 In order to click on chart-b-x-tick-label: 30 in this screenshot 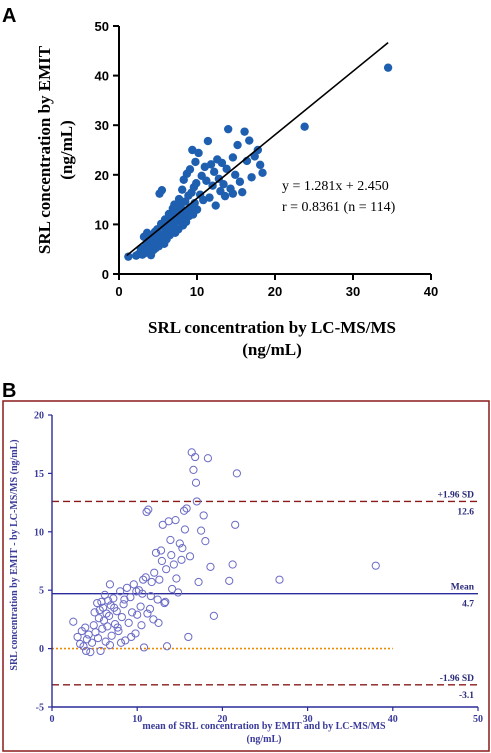, I will do `click(308, 719)`.